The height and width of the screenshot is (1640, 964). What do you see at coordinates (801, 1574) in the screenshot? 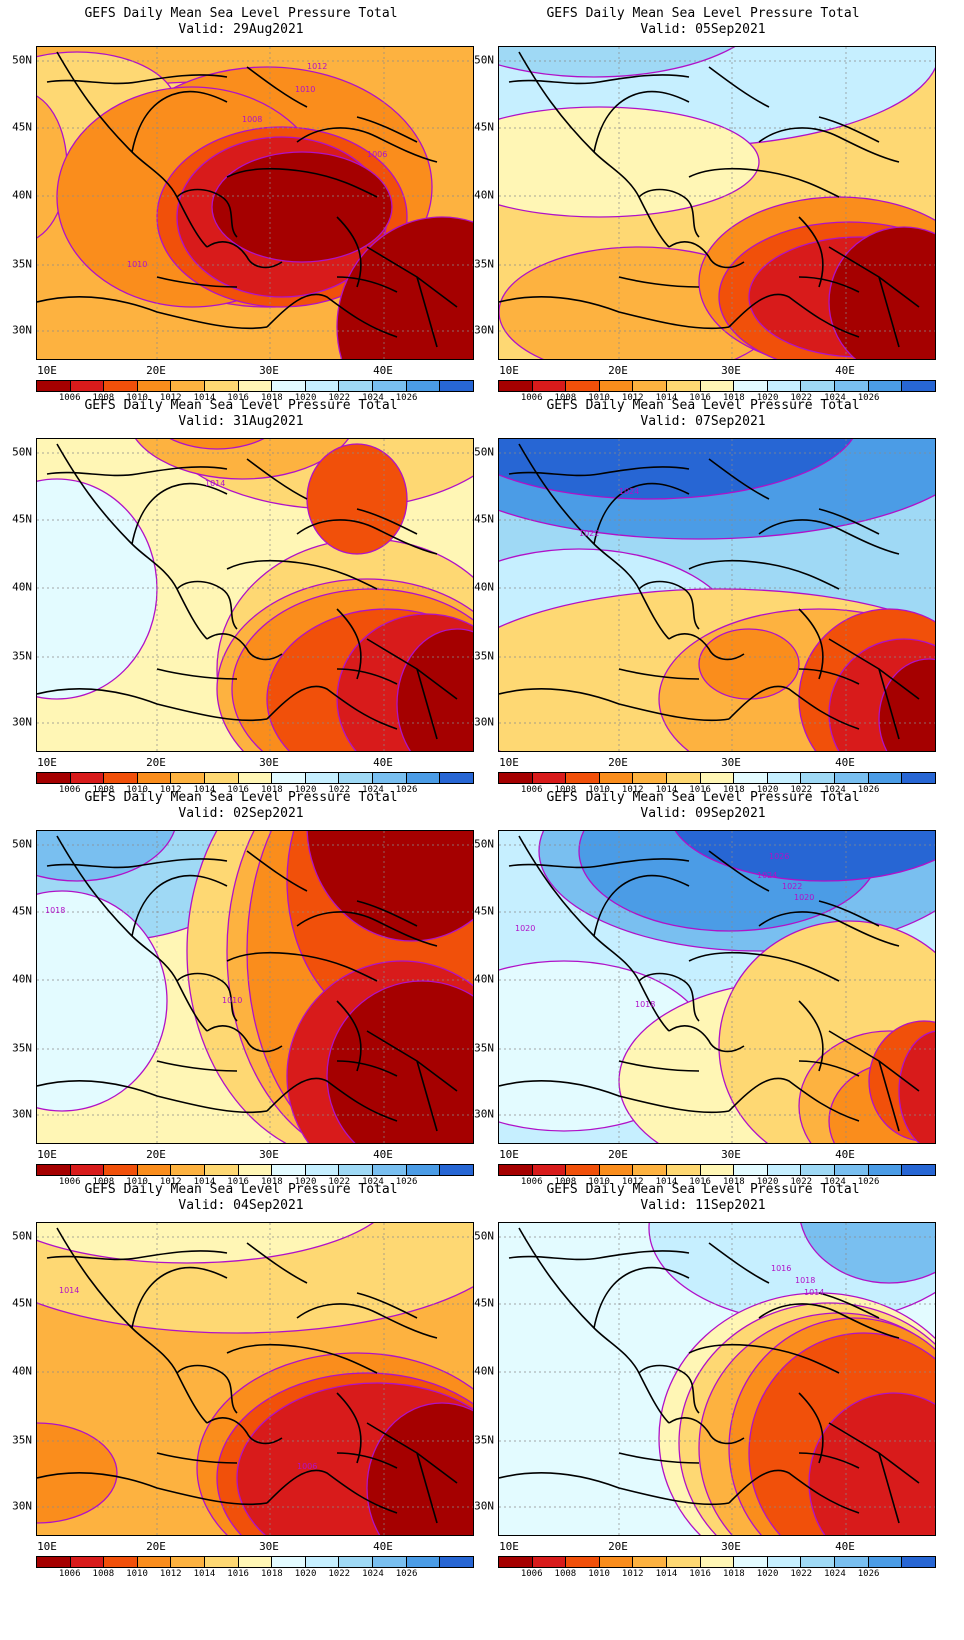
I see `colorbar-label: 1022` at bounding box center [801, 1574].